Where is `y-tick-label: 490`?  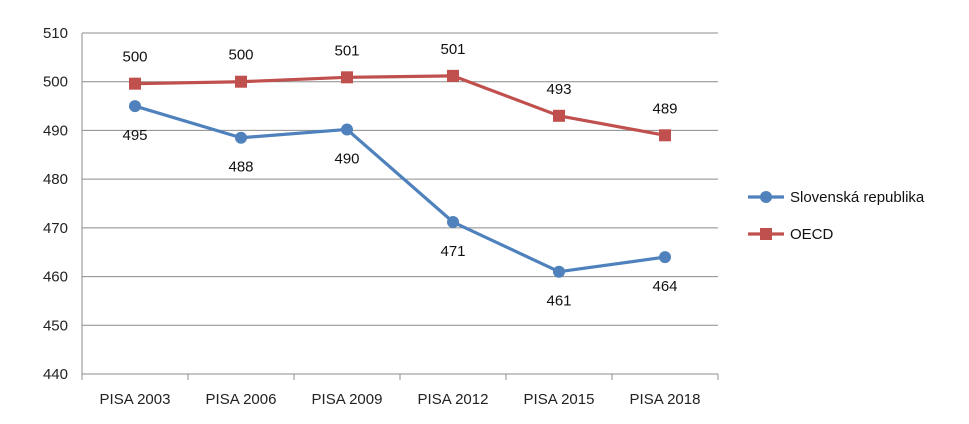
y-tick-label: 490 is located at coordinates (55, 130).